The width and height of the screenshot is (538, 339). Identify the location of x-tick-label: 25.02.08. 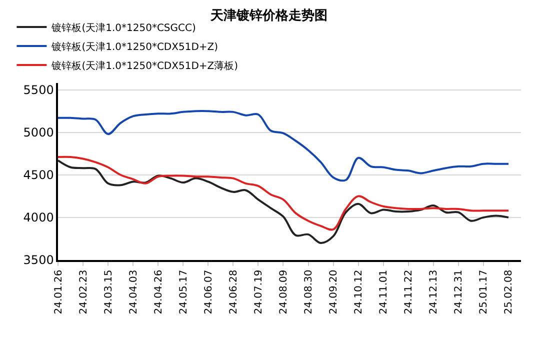
(509, 292).